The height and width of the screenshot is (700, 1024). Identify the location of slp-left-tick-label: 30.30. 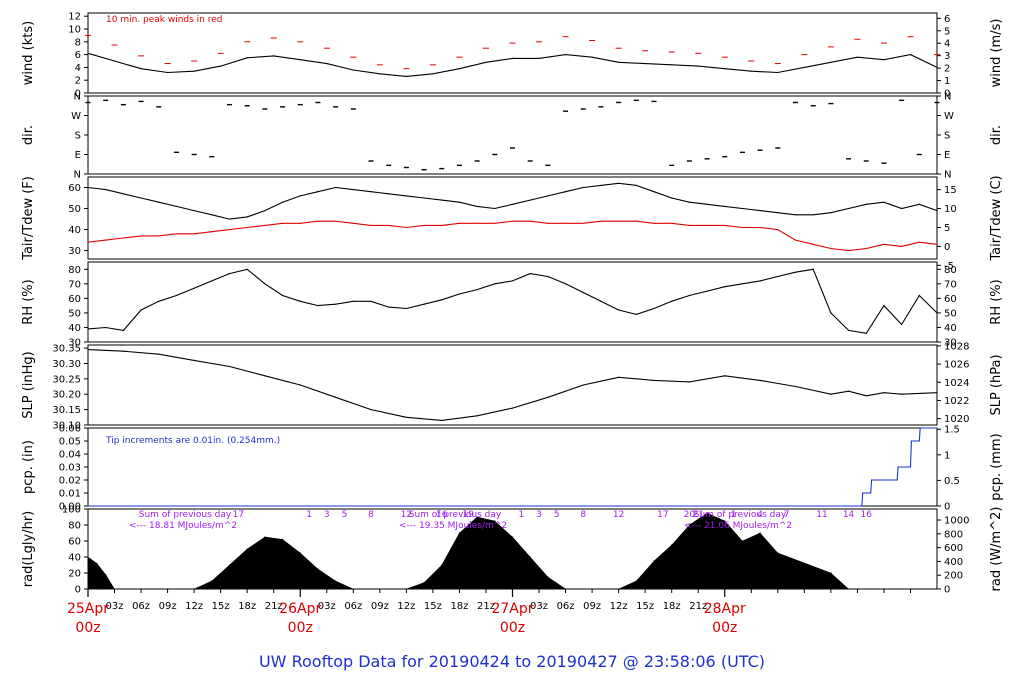
(66, 364).